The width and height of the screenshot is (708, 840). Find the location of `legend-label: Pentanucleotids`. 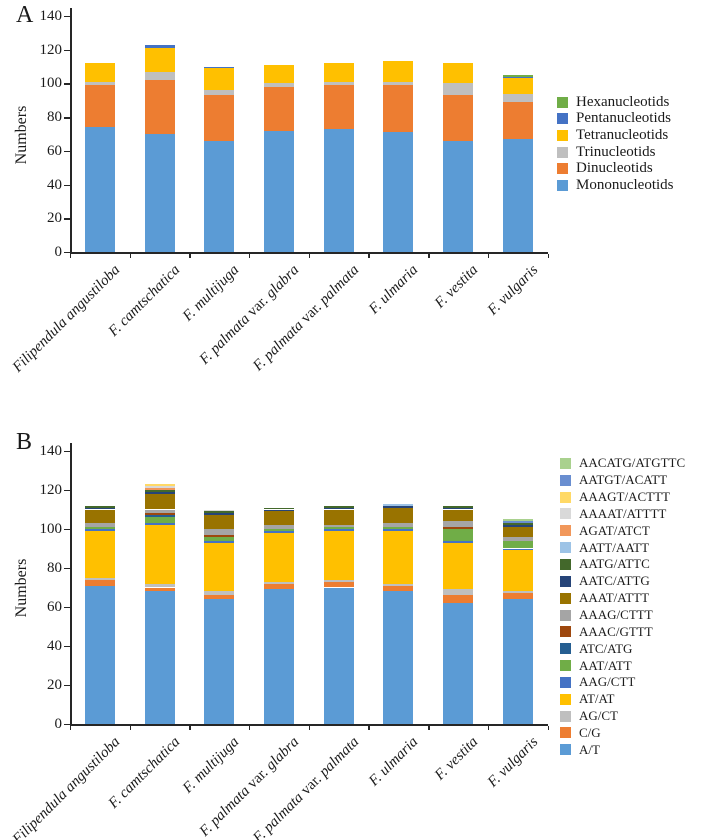

legend-label: Pentanucleotids is located at coordinates (623, 118).